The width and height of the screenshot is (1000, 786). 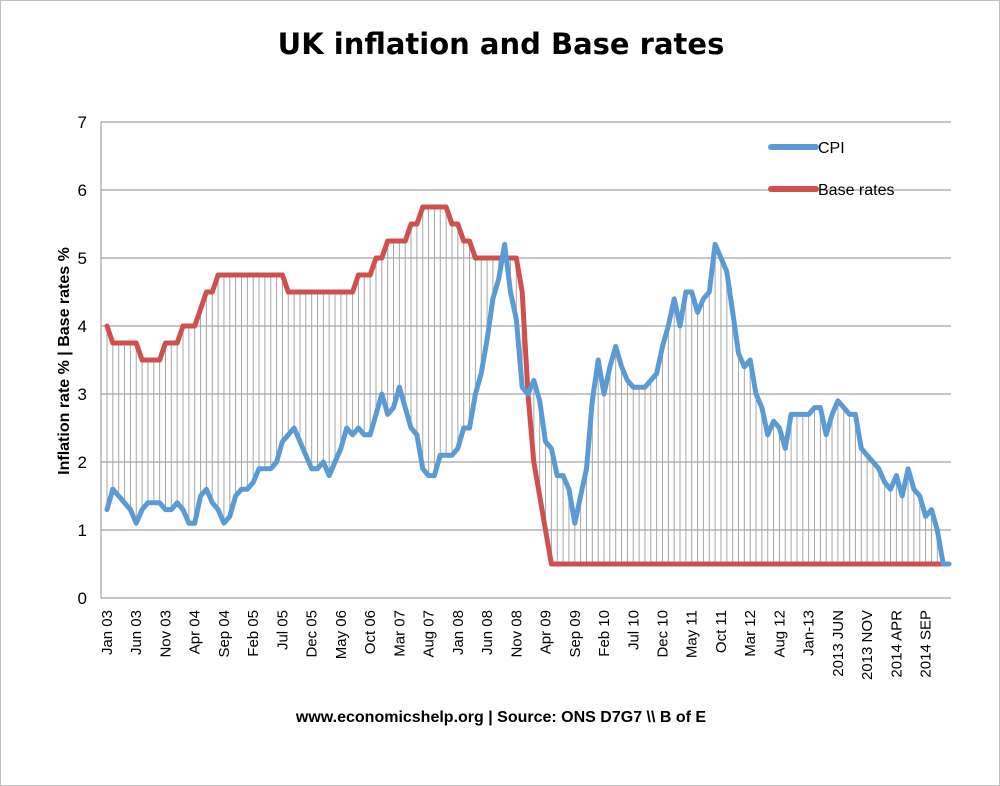 What do you see at coordinates (370, 632) in the screenshot?
I see `x-tick-label: Oct 06` at bounding box center [370, 632].